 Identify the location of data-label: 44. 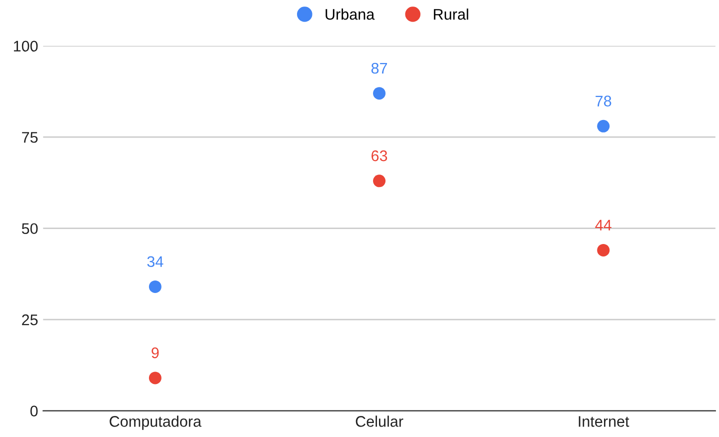
(603, 225).